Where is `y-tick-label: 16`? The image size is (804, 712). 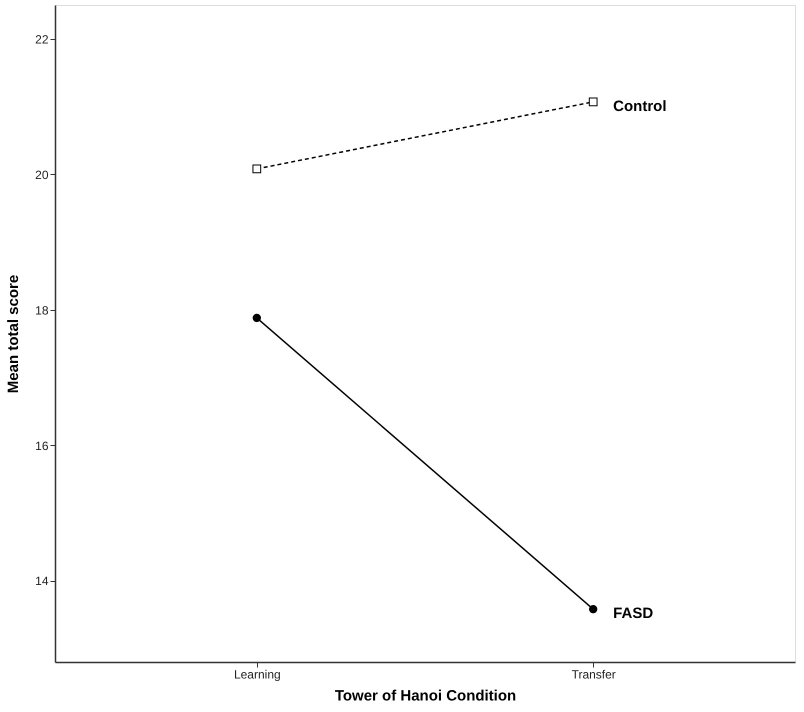 y-tick-label: 16 is located at coordinates (42, 445).